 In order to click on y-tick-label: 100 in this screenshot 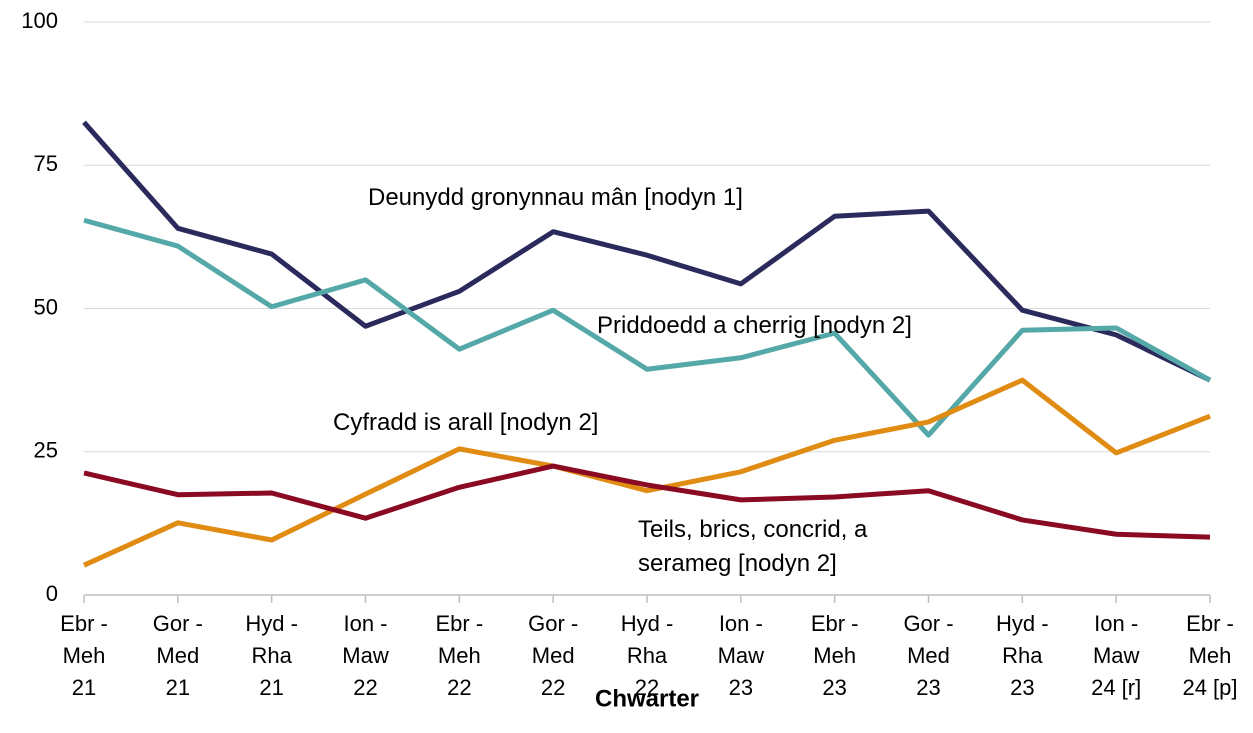, I will do `click(39, 20)`.